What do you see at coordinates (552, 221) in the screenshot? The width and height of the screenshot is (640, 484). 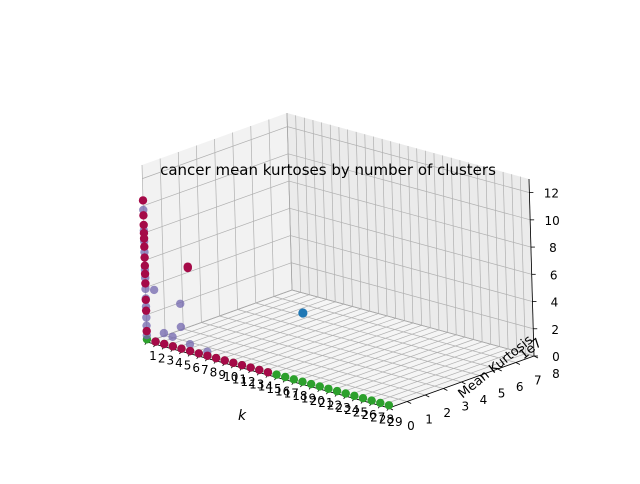 I see `z-tick-label: 10` at bounding box center [552, 221].